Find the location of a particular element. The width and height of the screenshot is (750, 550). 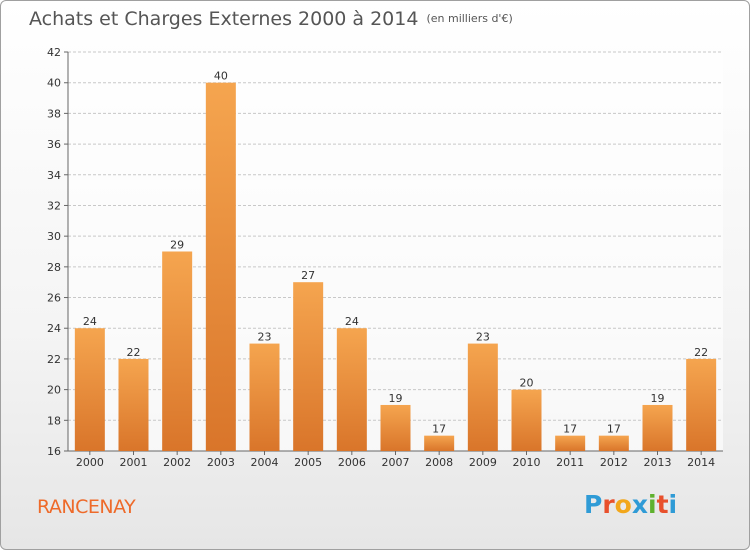

logo-letter: x is located at coordinates (639, 504).